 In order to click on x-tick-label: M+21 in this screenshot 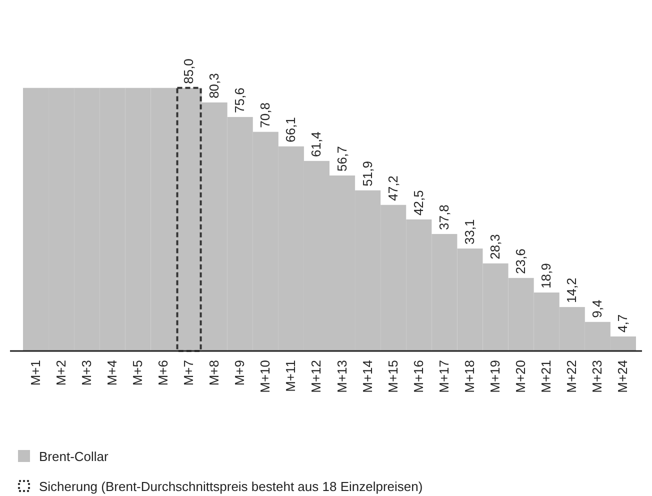, I will do `click(546, 376)`.